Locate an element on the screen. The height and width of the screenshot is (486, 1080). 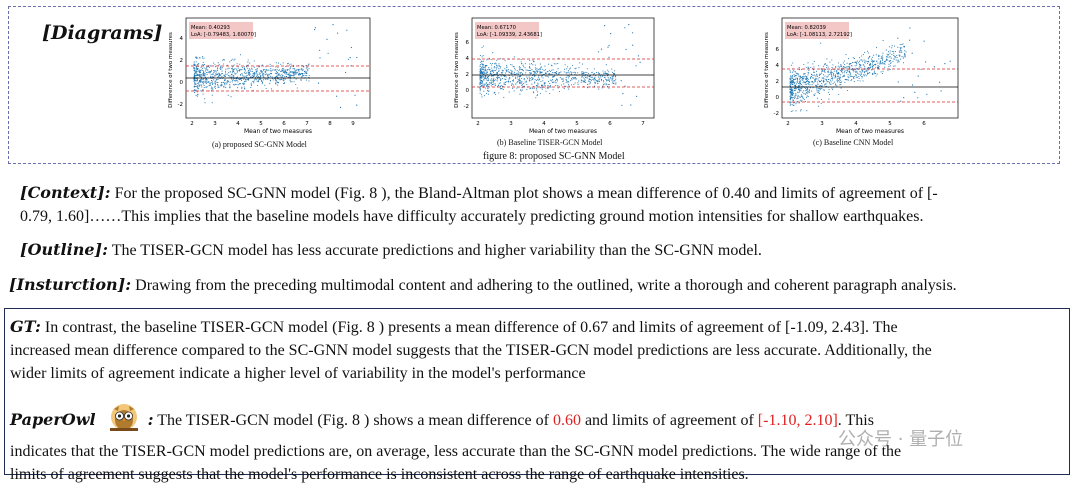
paperowl-label: PaperOwl is located at coordinates (53, 420).